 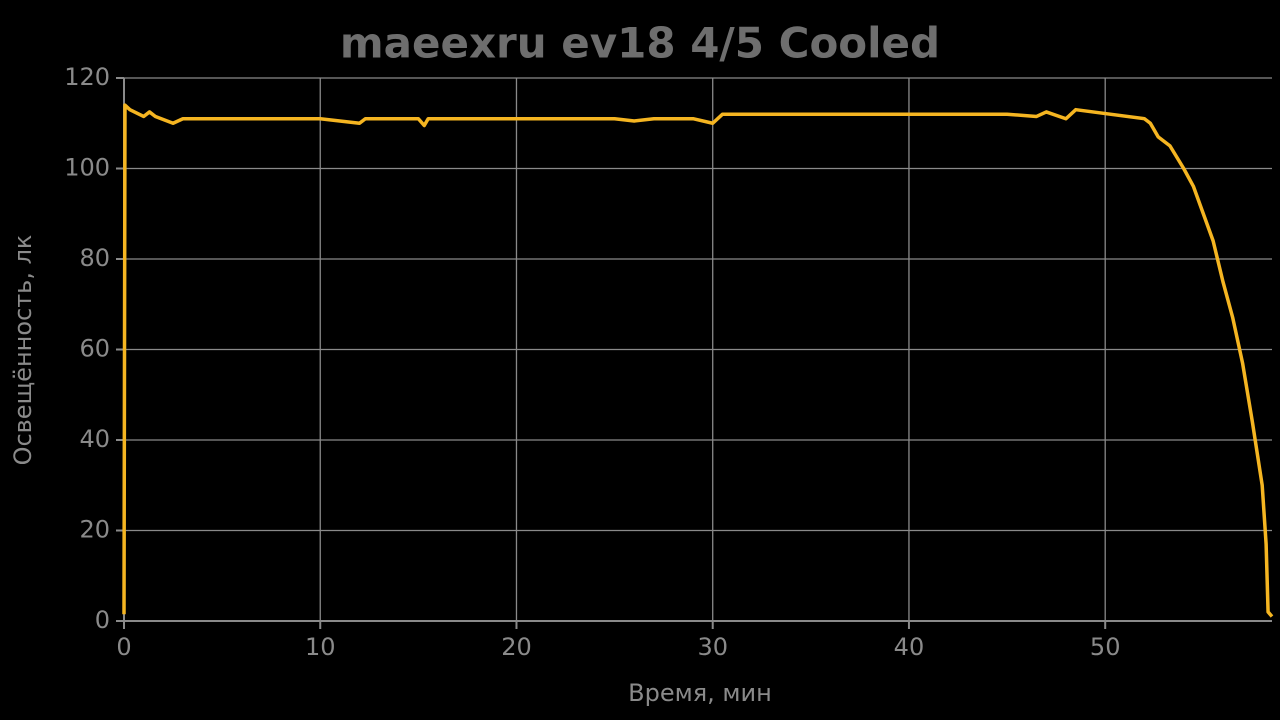 I want to click on y-tick-label: 20, so click(x=94, y=530).